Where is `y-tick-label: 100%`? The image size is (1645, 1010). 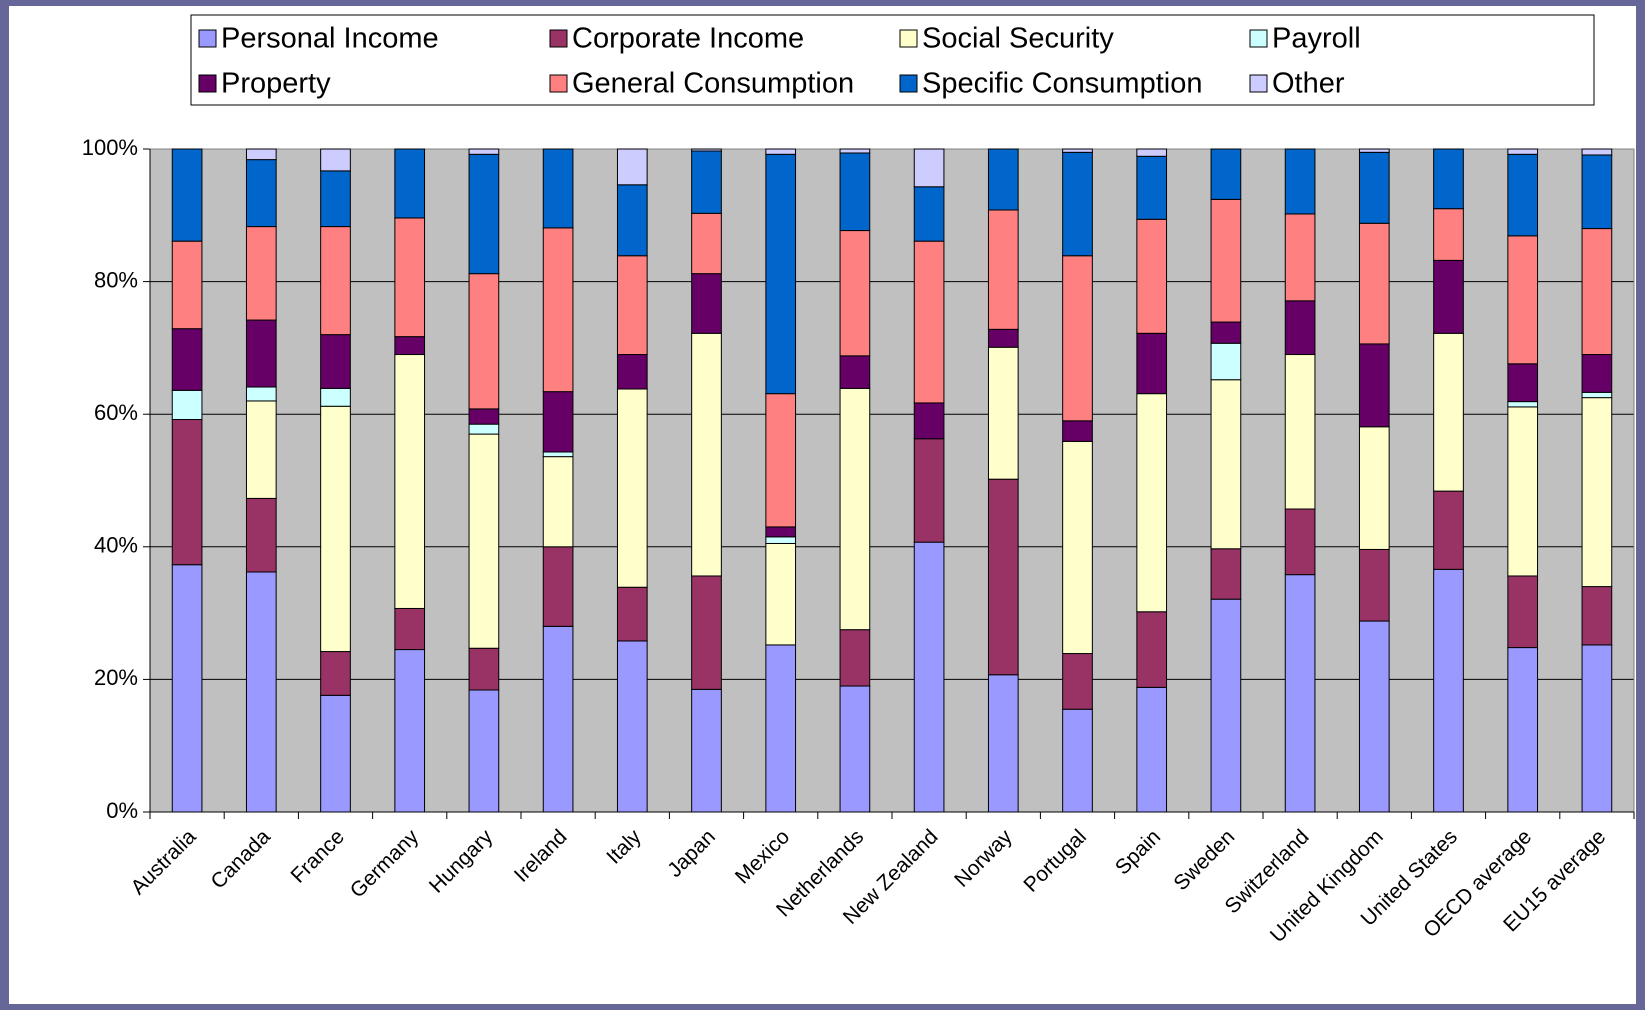 y-tick-label: 100% is located at coordinates (110, 147).